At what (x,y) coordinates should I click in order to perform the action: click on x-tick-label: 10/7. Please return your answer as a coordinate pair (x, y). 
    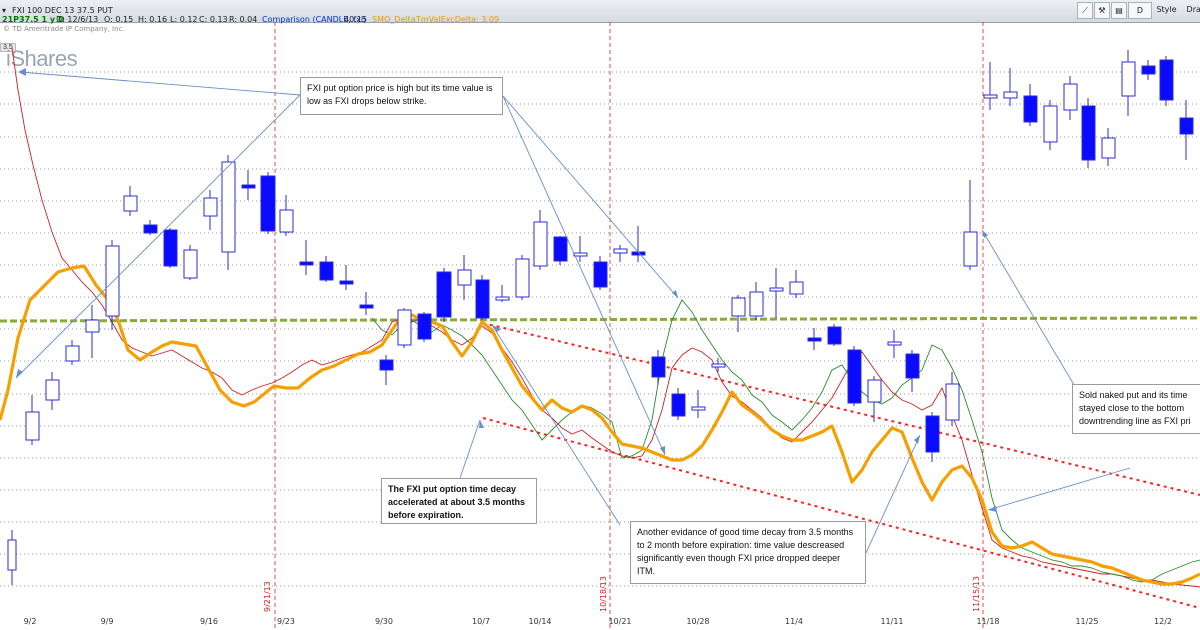
    Looking at the image, I should click on (481, 621).